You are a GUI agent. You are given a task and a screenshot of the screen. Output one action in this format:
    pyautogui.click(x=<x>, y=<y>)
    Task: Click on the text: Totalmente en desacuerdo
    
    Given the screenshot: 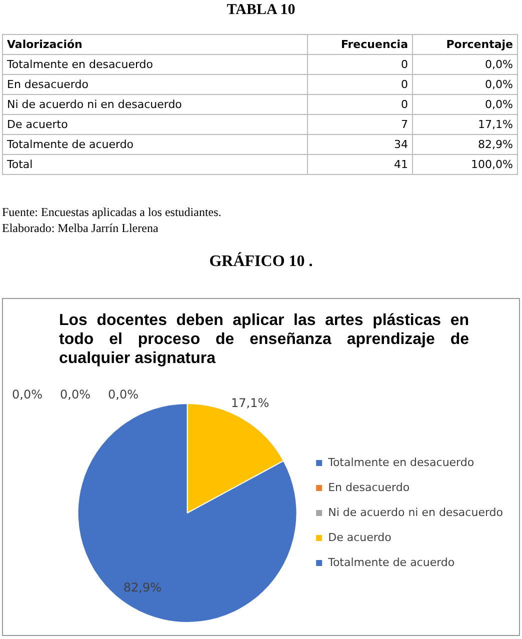 What is the action you would take?
    pyautogui.click(x=155, y=64)
    